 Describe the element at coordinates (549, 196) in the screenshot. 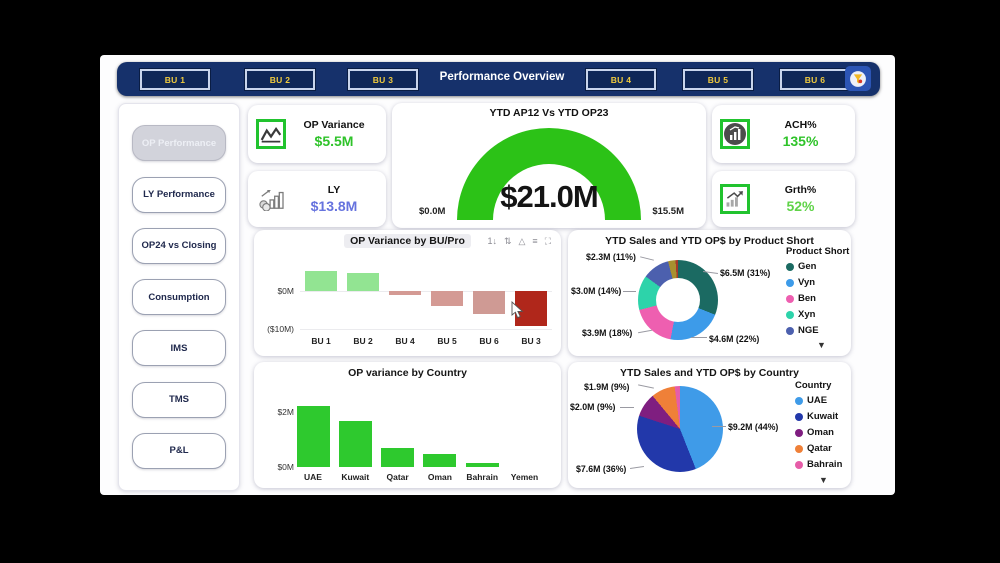

I see `gauge-value: $21.0M` at that location.